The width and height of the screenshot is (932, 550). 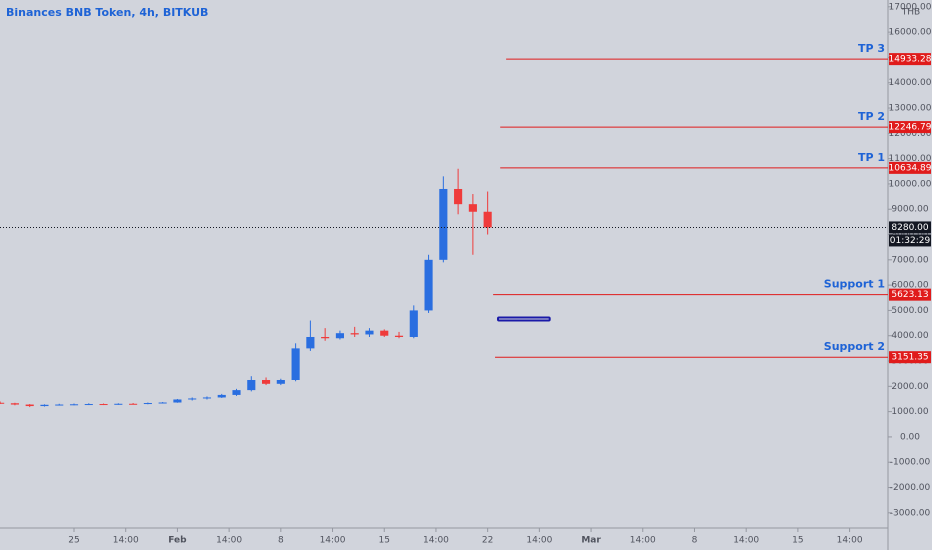 I want to click on x-tick-label: Feb, so click(x=177, y=541).